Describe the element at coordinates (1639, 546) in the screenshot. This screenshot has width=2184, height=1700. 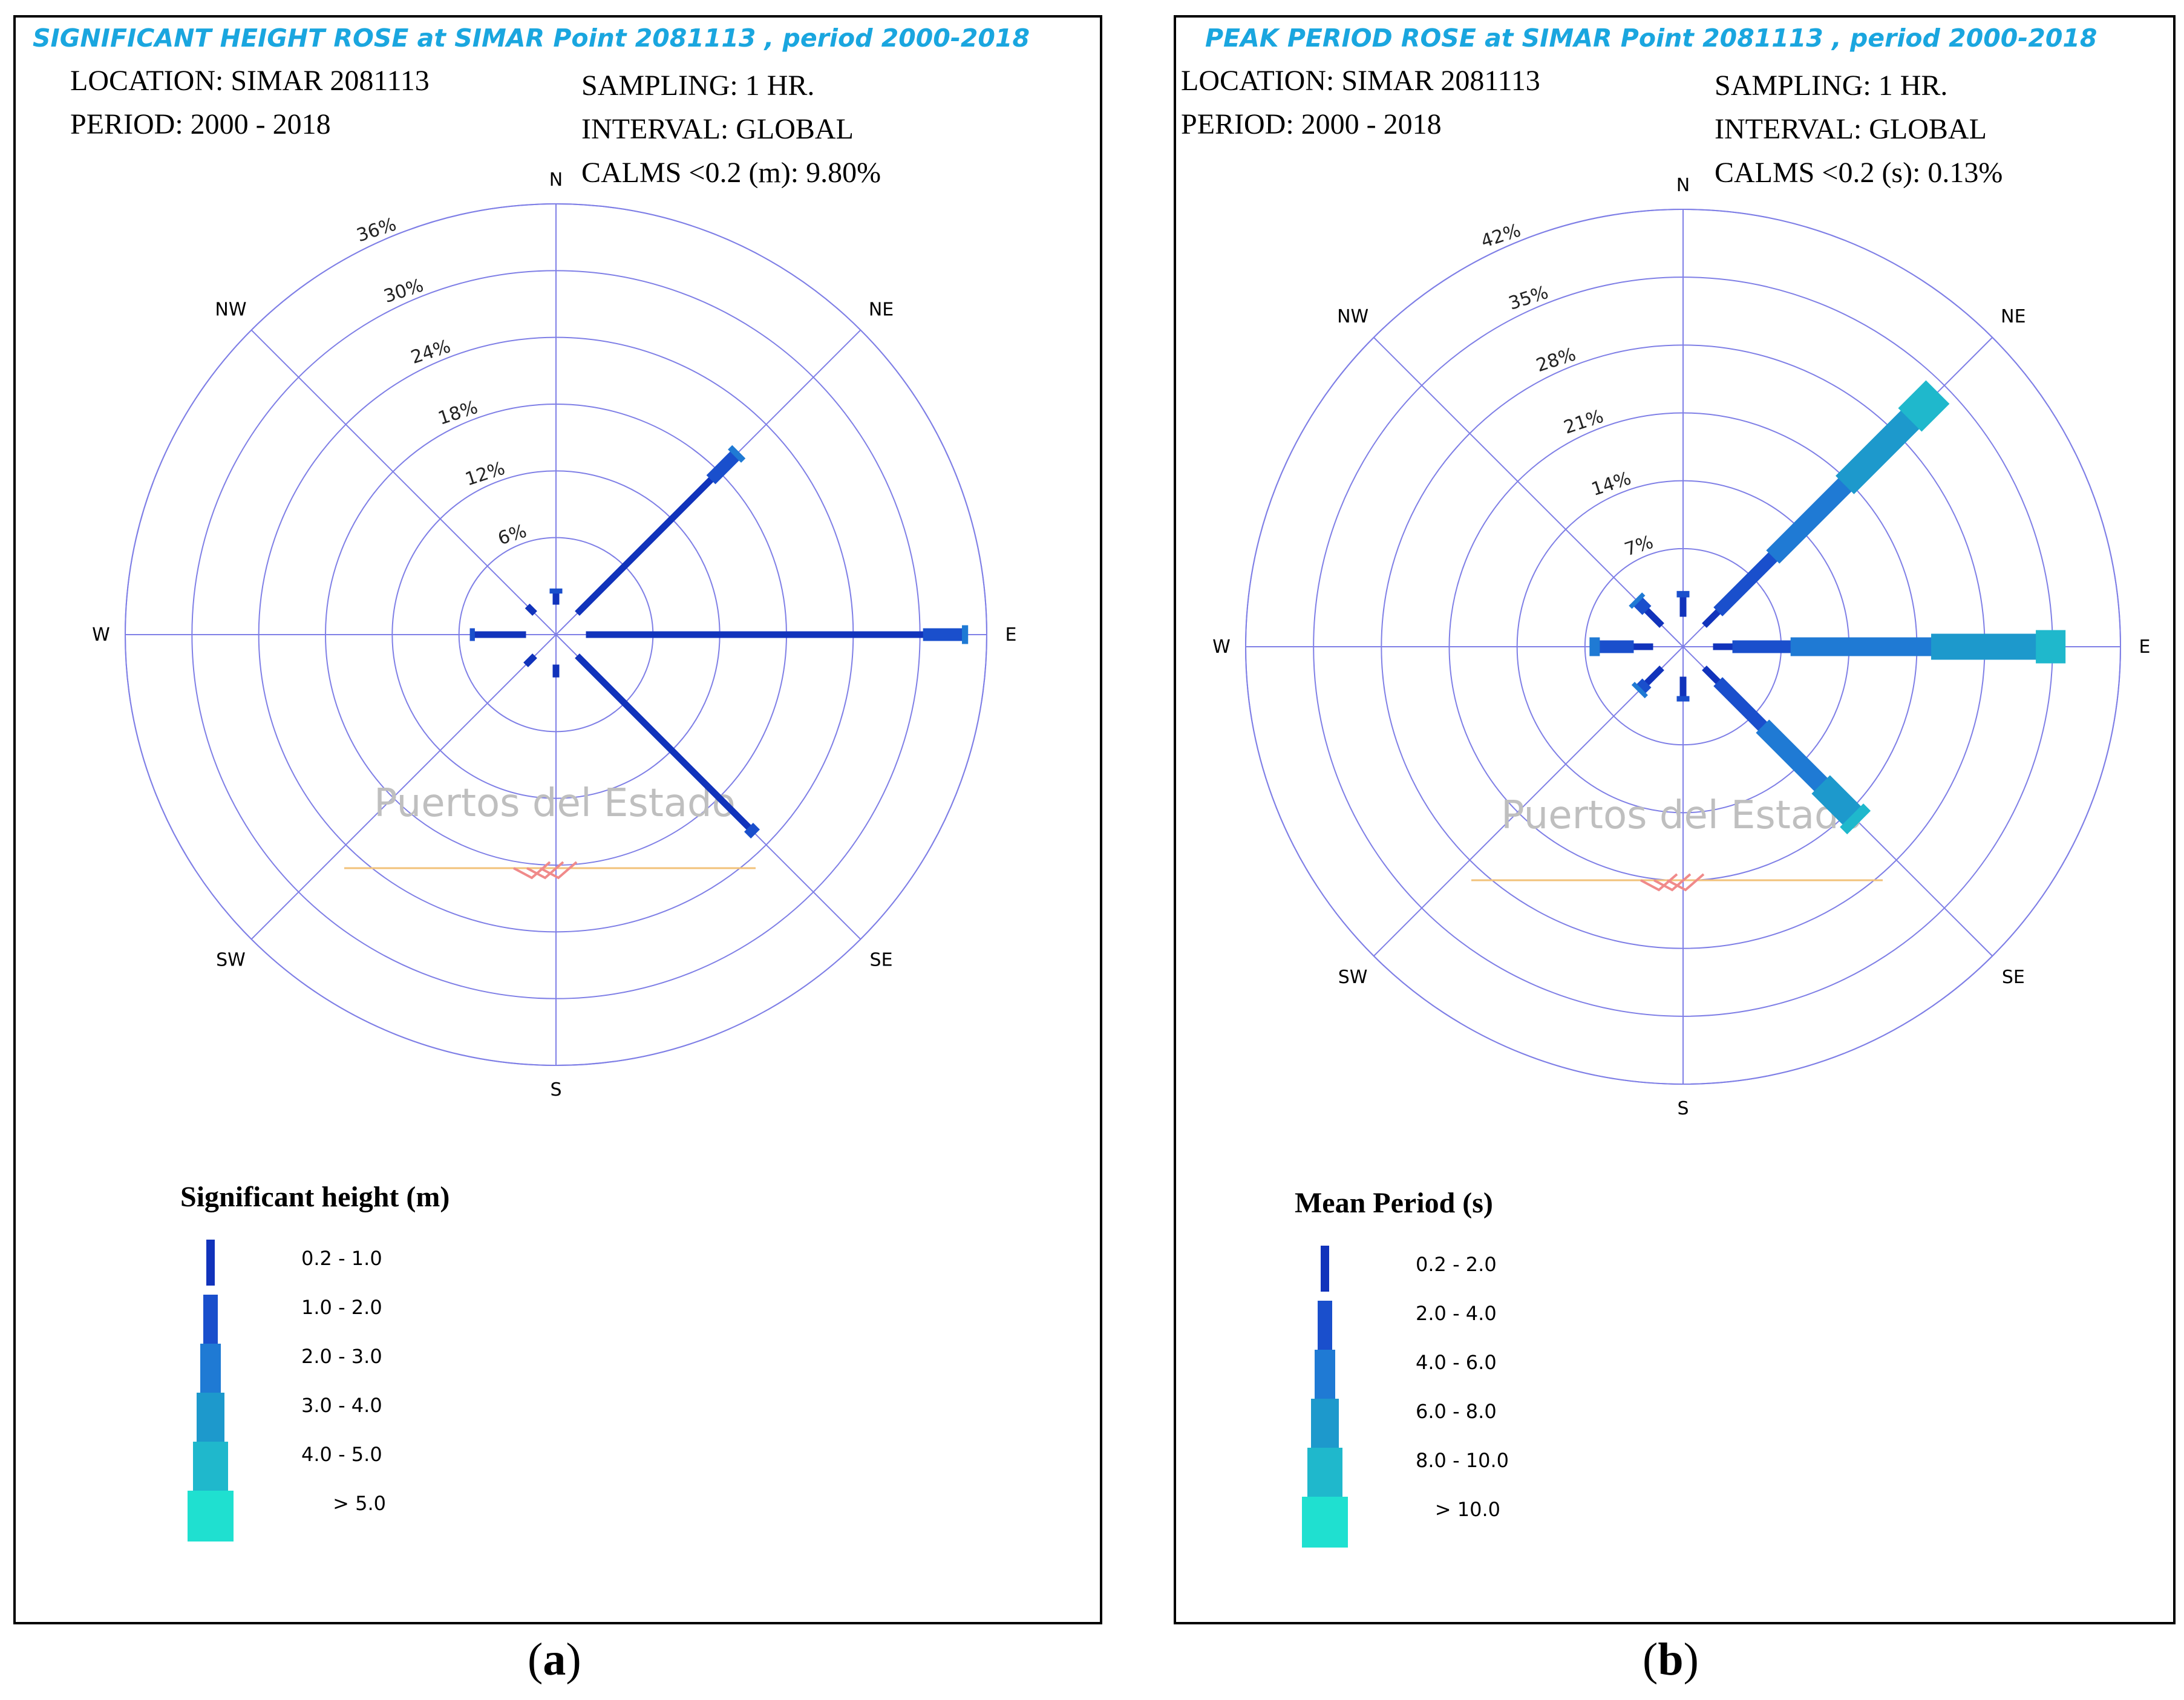
I see `ring-label: 7%` at that location.